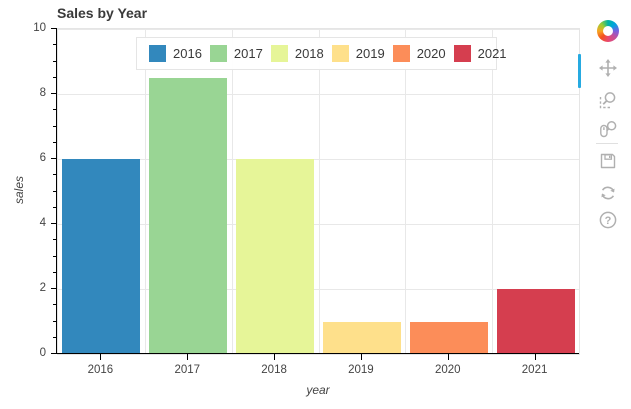 The width and height of the screenshot is (631, 409). What do you see at coordinates (100, 370) in the screenshot?
I see `x-tick-label: 2016` at bounding box center [100, 370].